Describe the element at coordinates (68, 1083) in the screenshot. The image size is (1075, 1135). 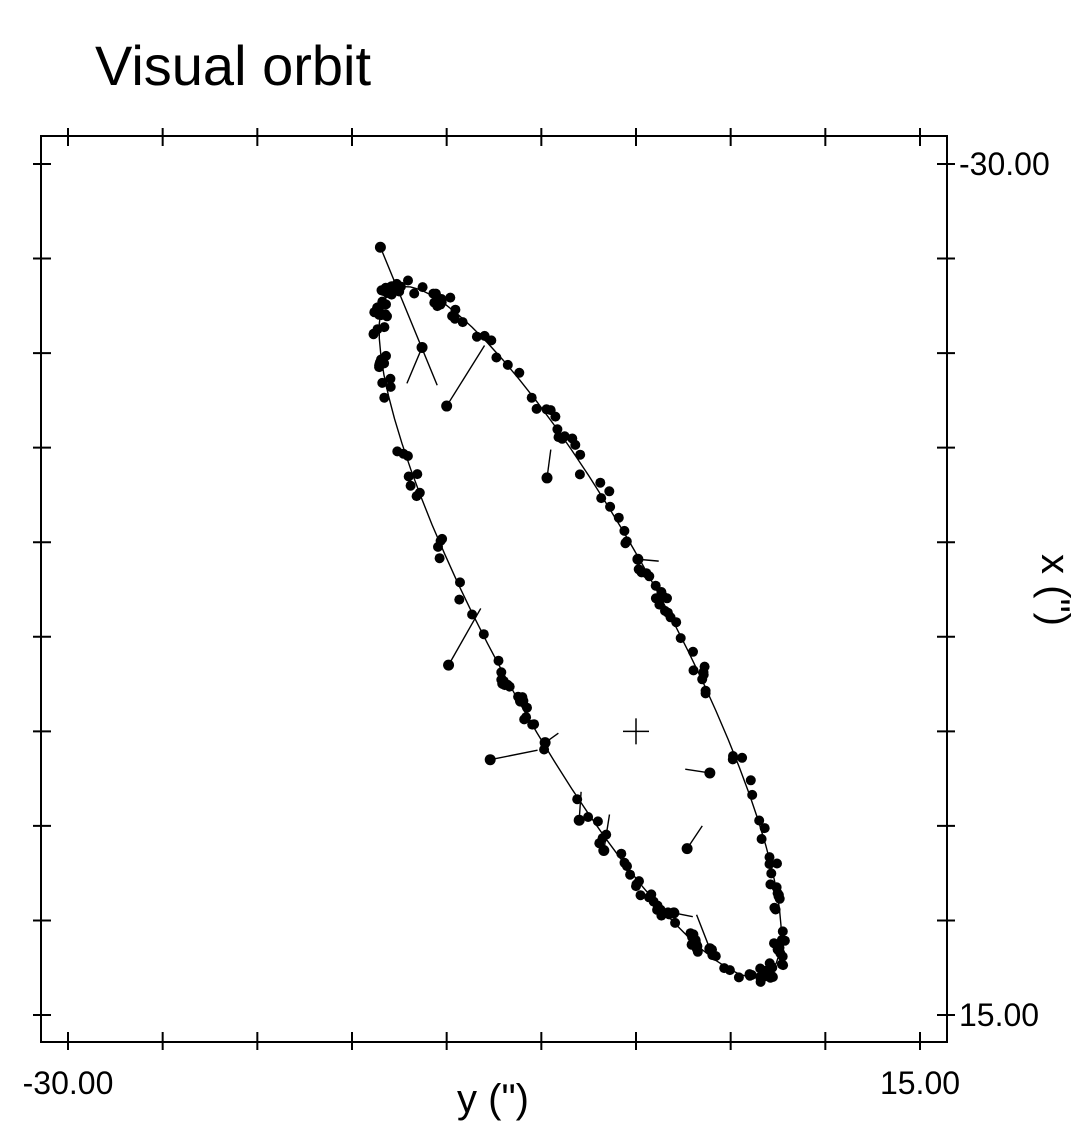
I see `x-tick-label: -30.00` at that location.